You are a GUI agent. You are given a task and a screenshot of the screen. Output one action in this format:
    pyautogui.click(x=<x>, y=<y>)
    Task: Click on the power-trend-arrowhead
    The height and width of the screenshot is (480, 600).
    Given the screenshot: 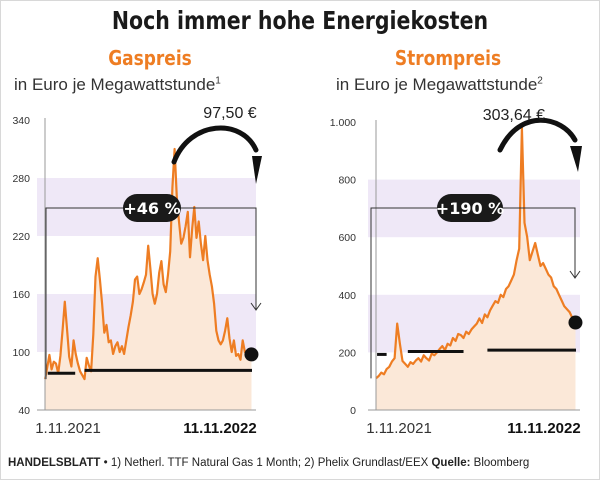 What is the action you would take?
    pyautogui.click(x=576, y=159)
    